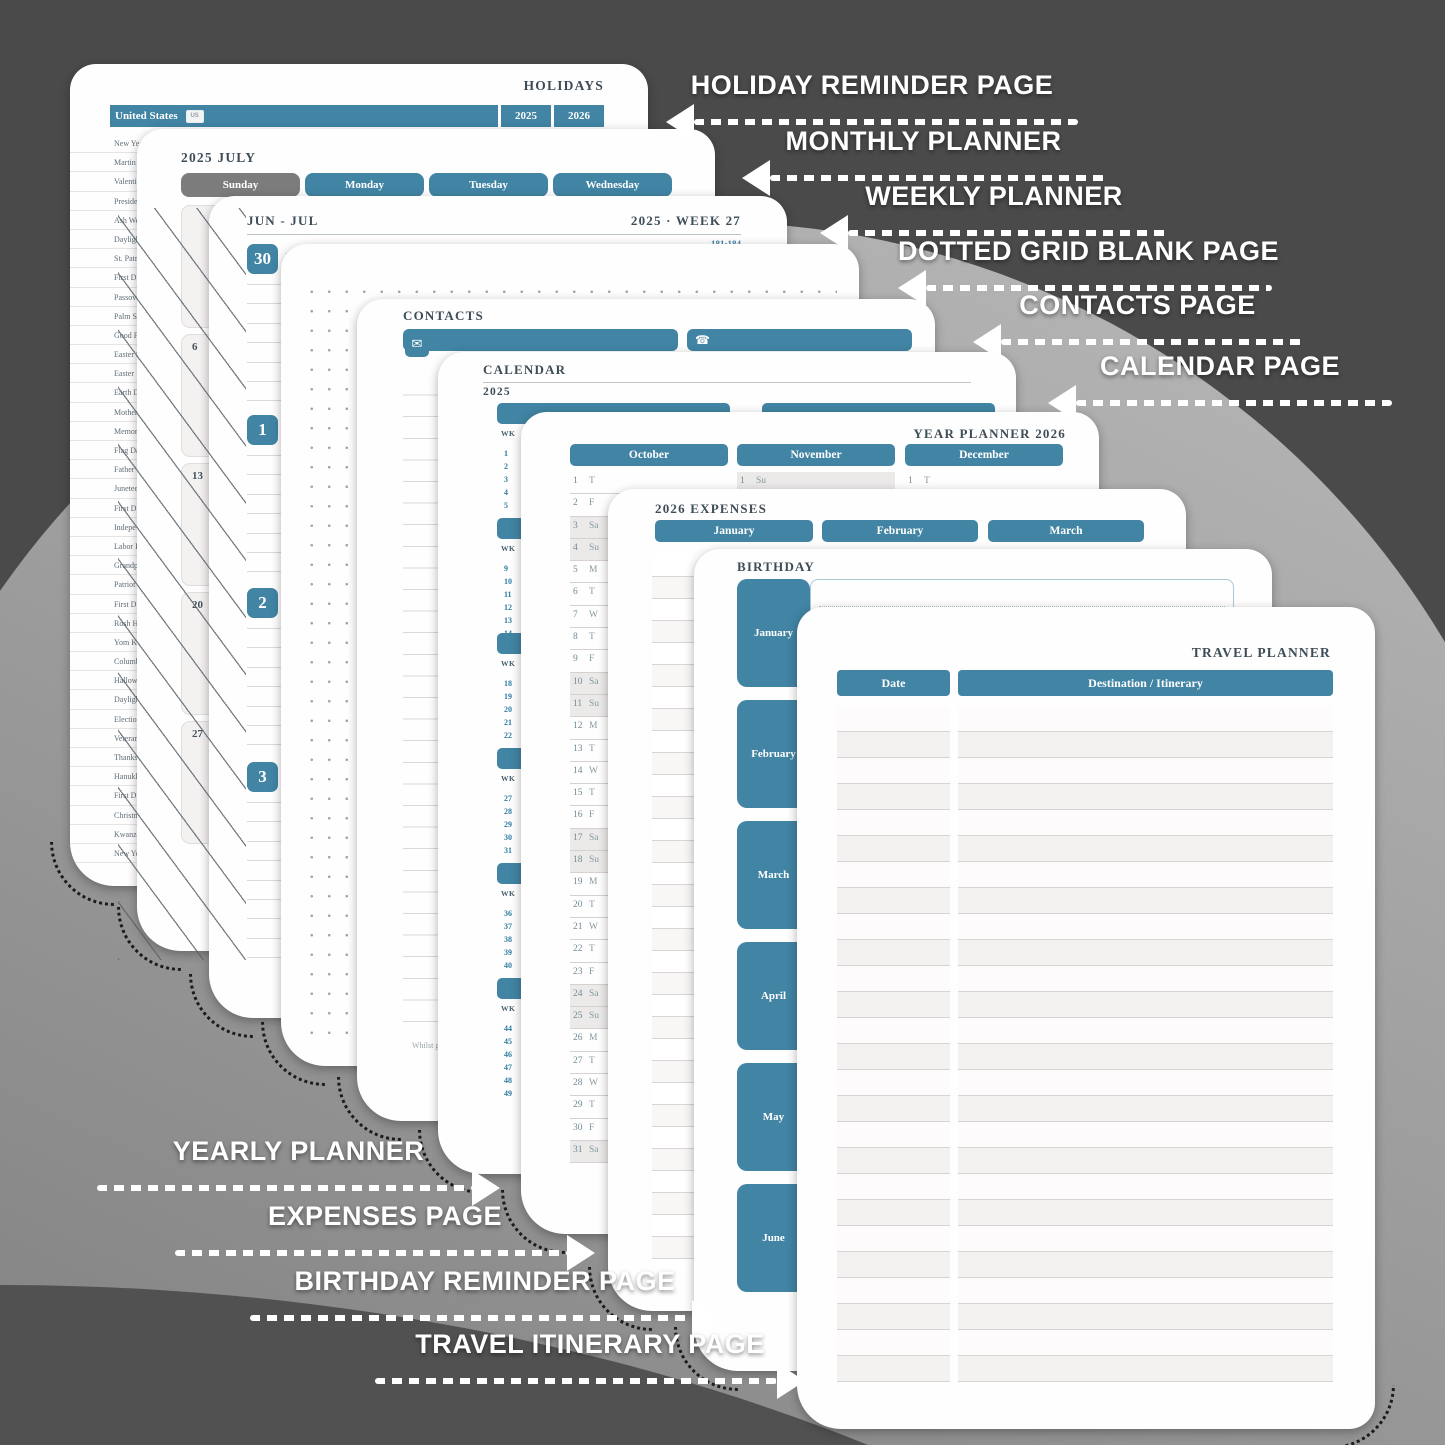 The height and width of the screenshot is (1445, 1445). What do you see at coordinates (649, 455) in the screenshot?
I see `year-month-bar: October` at bounding box center [649, 455].